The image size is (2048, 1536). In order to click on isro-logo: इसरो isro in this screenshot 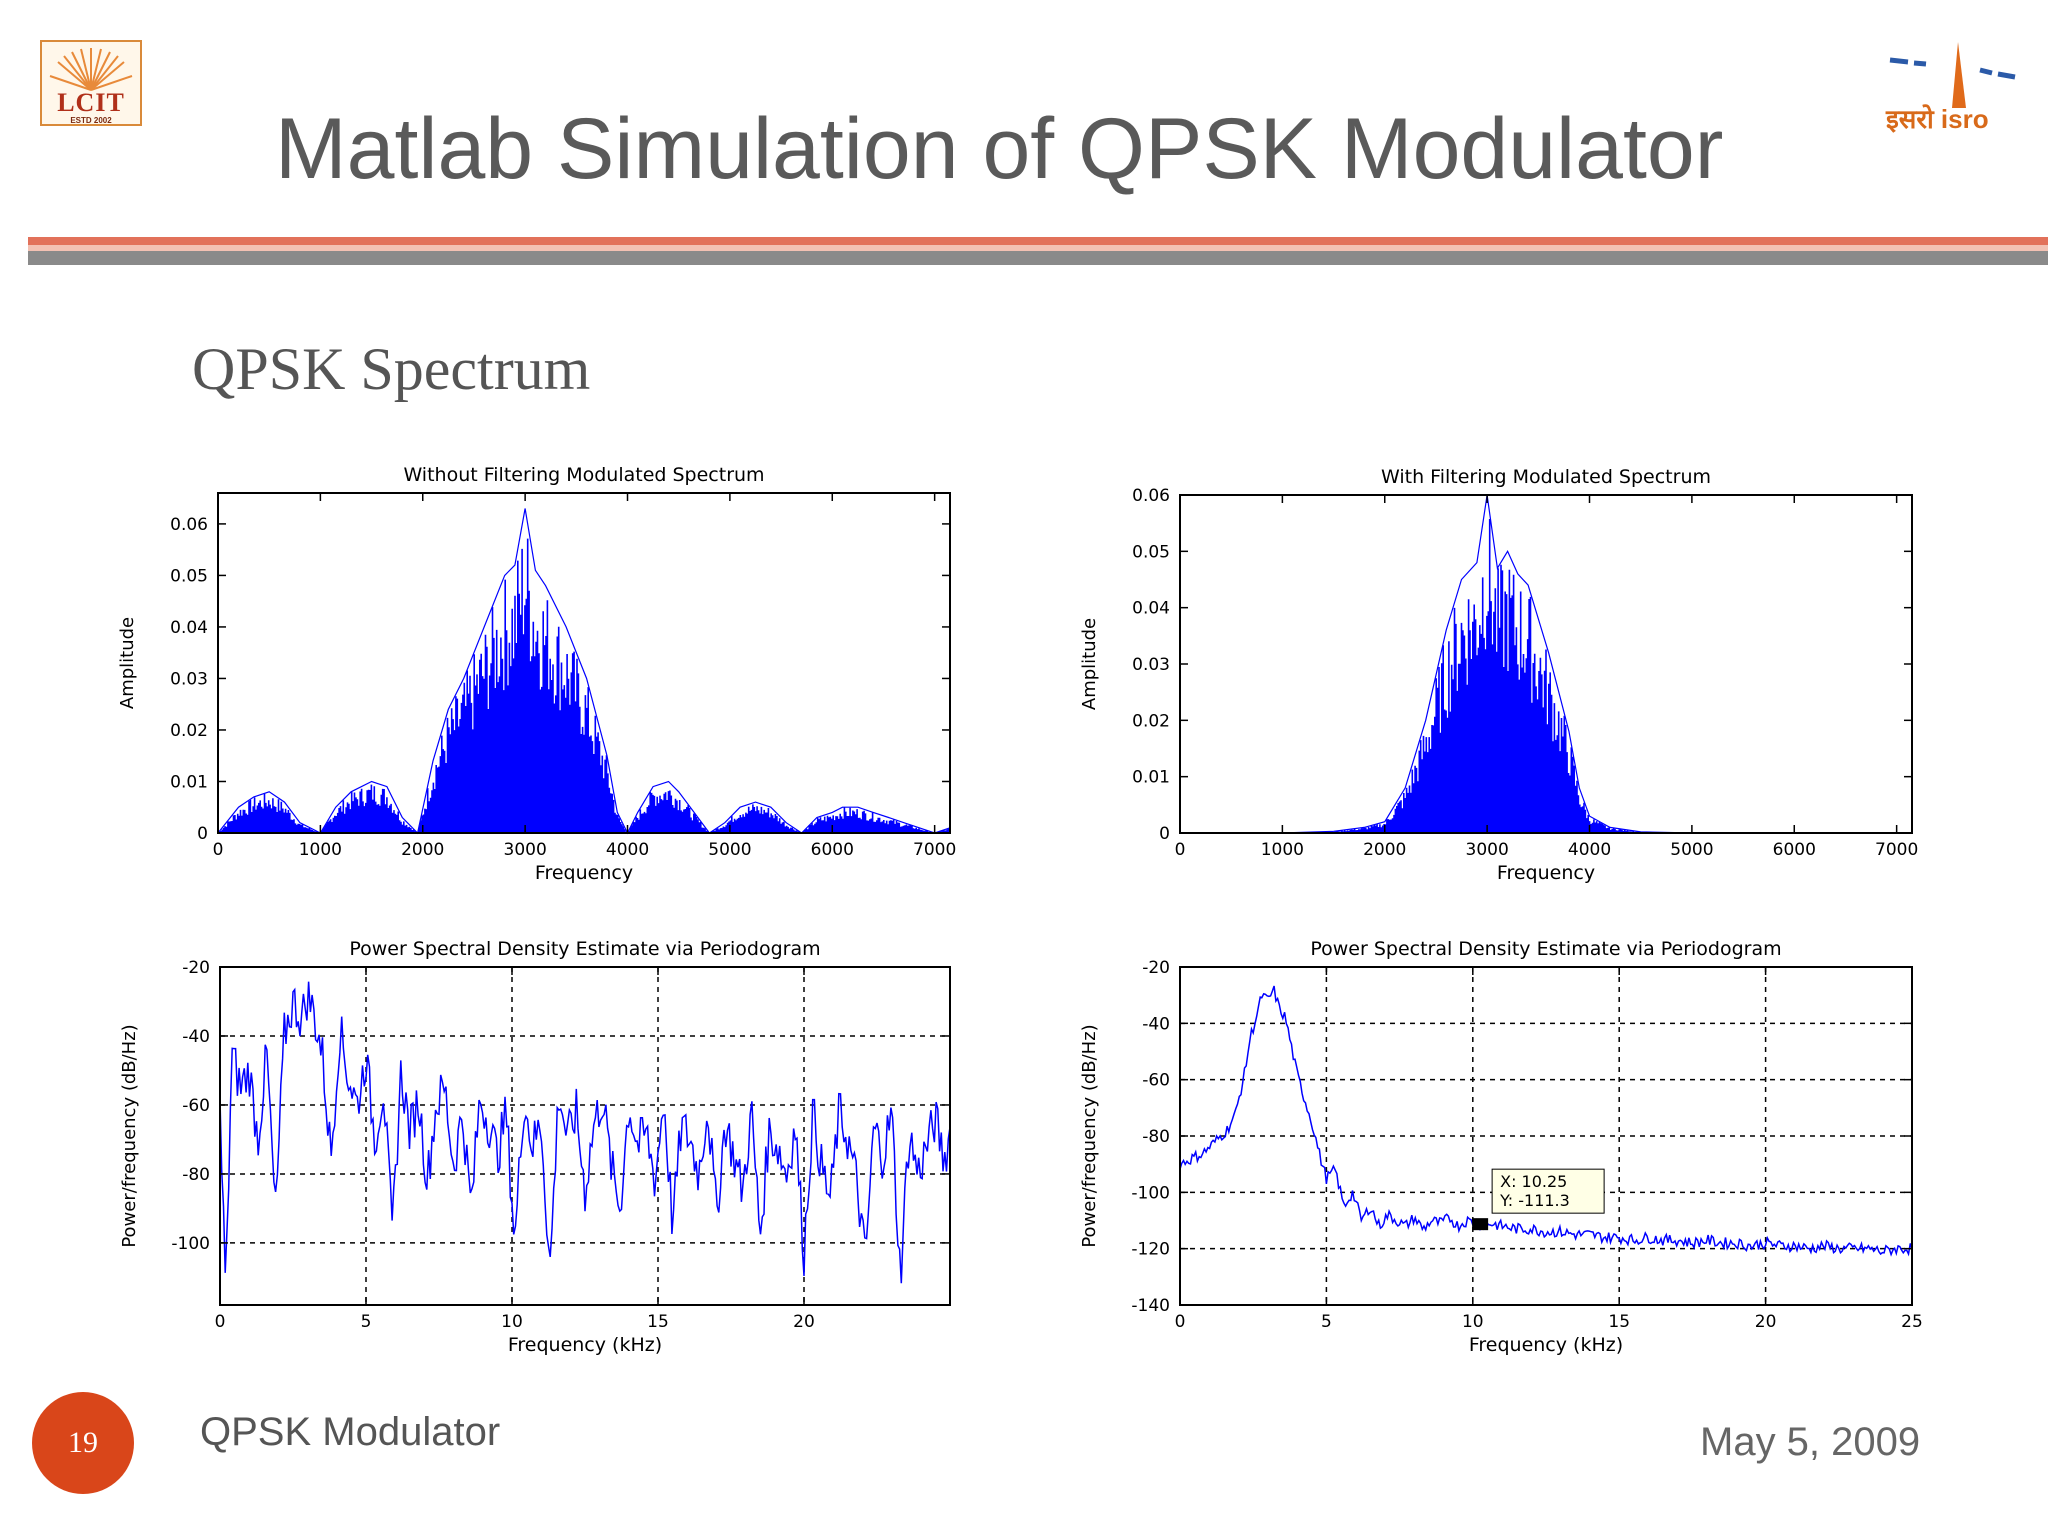, I will do `click(1955, 95)`.